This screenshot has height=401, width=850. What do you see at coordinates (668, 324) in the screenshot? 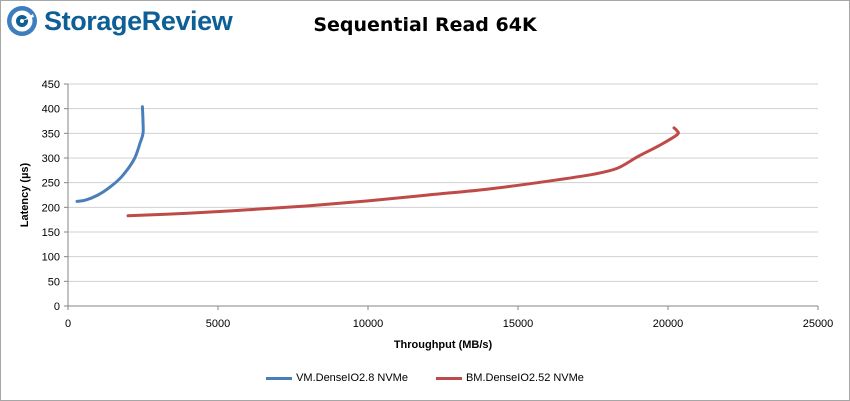
I see `x-tick-label: 20000` at bounding box center [668, 324].